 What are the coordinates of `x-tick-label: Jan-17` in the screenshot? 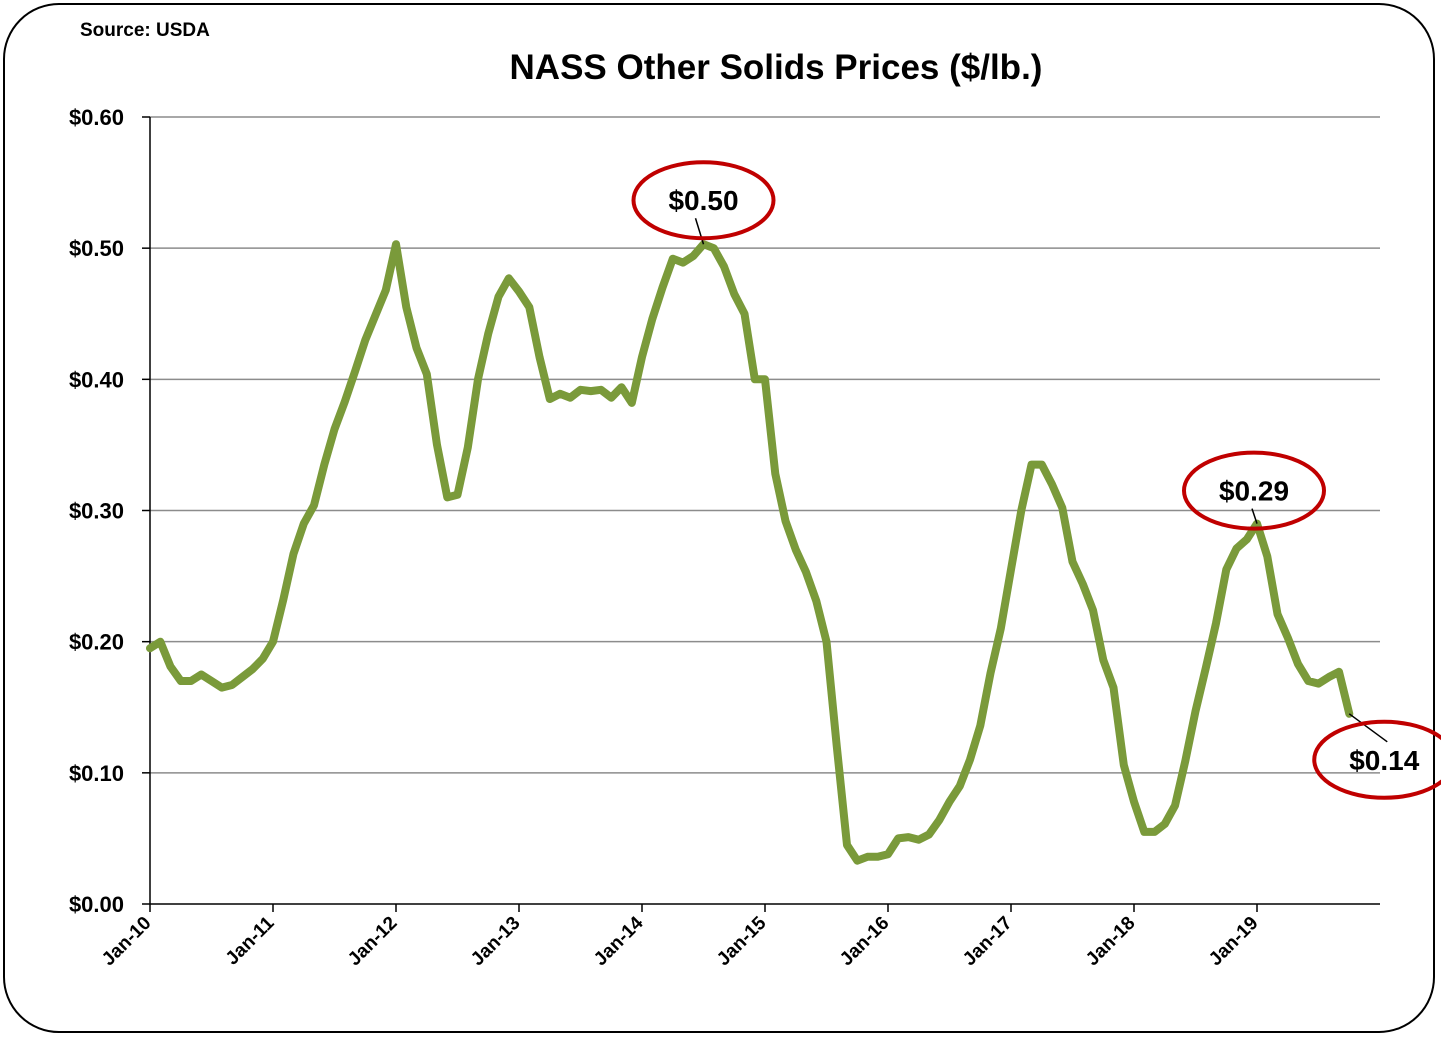 It's located at (987, 941).